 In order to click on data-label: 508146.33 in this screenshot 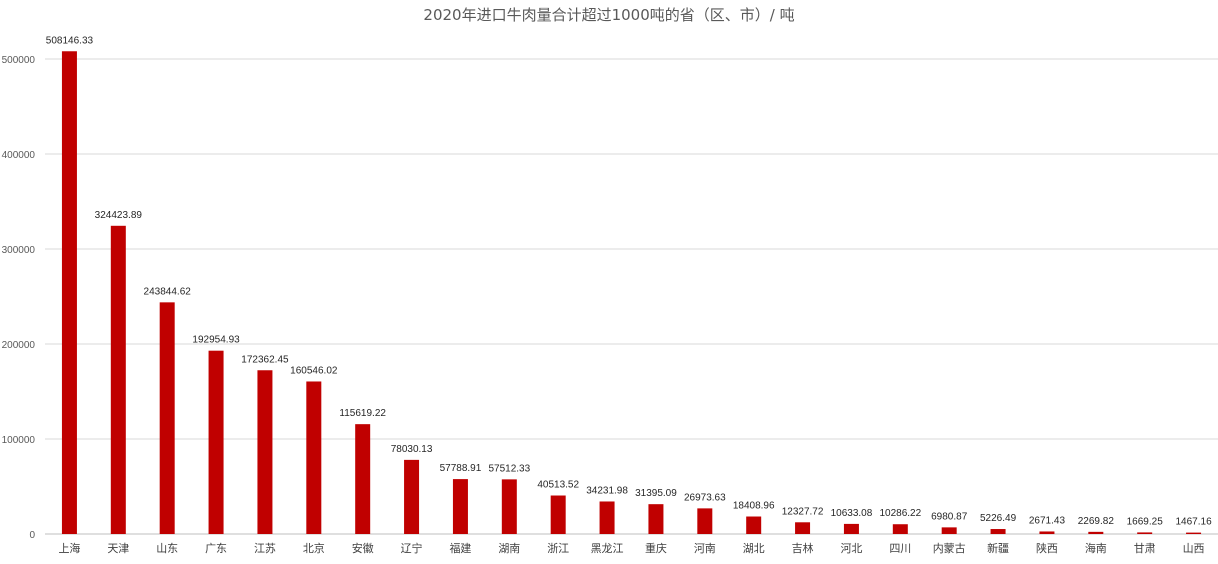, I will do `click(70, 40)`.